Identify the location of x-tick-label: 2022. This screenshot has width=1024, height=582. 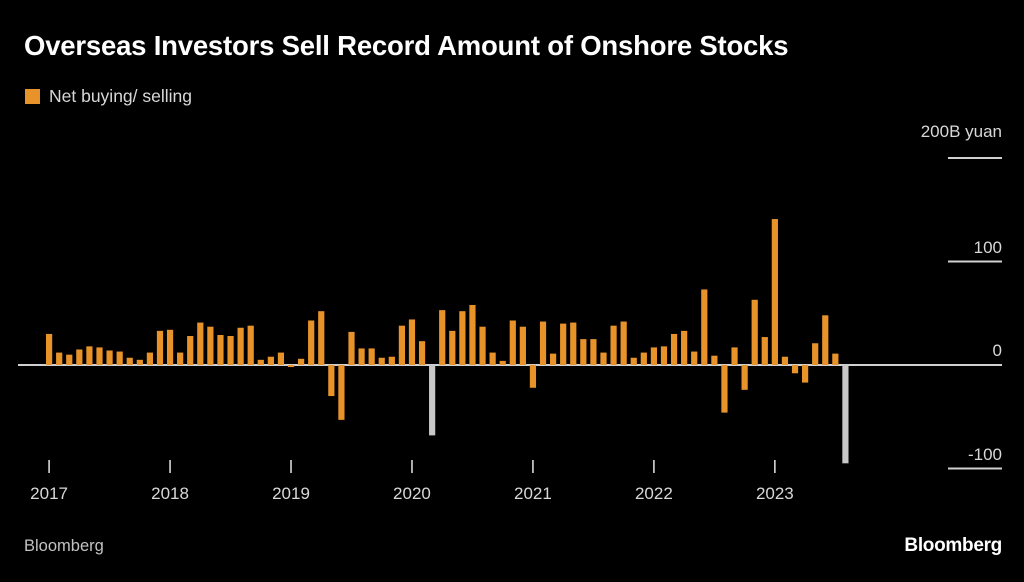
(653, 493).